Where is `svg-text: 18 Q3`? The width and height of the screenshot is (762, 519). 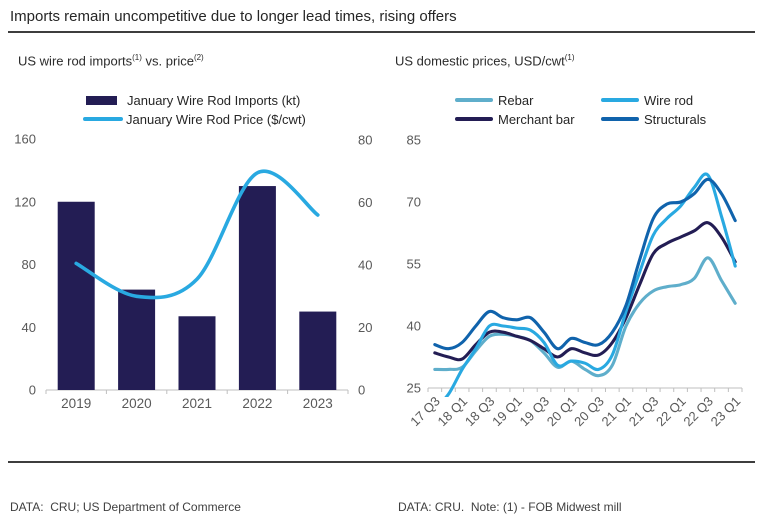
svg-text: 18 Q3 is located at coordinates (480, 412).